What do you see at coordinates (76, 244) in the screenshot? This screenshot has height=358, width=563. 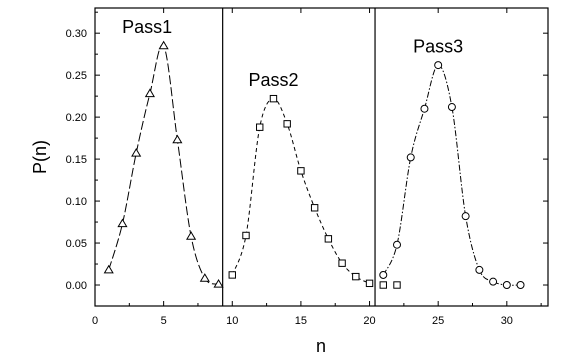 I see `y-tick-label: 0.05` at bounding box center [76, 244].